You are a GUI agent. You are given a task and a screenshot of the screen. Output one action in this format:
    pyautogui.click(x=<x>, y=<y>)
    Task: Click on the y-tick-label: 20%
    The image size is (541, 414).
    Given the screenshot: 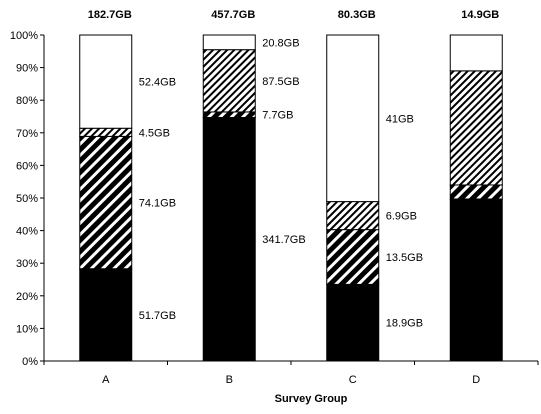 What is the action you would take?
    pyautogui.click(x=27, y=297)
    